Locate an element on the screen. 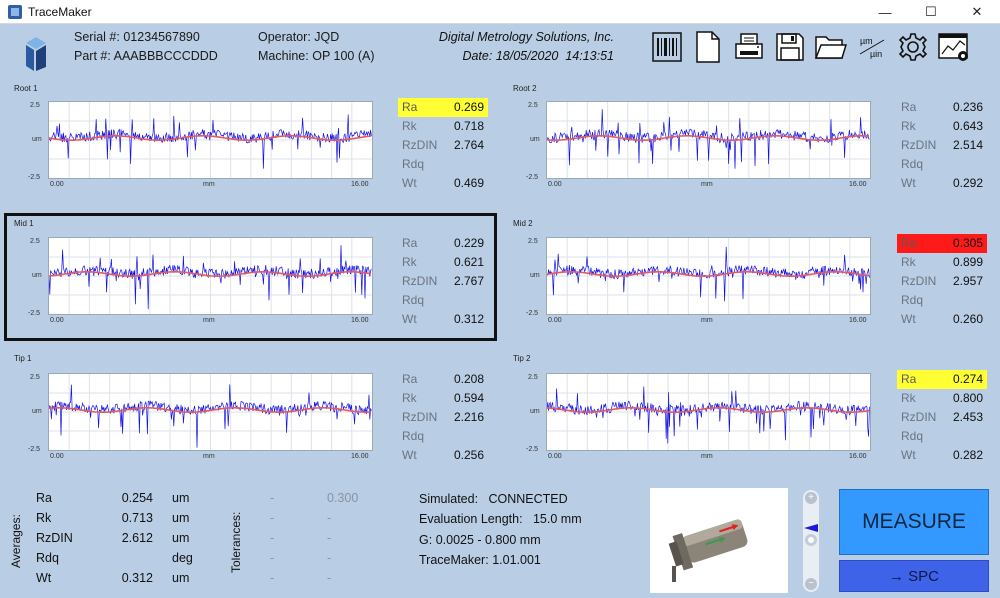  average-label: RzDIN is located at coordinates (54, 538).